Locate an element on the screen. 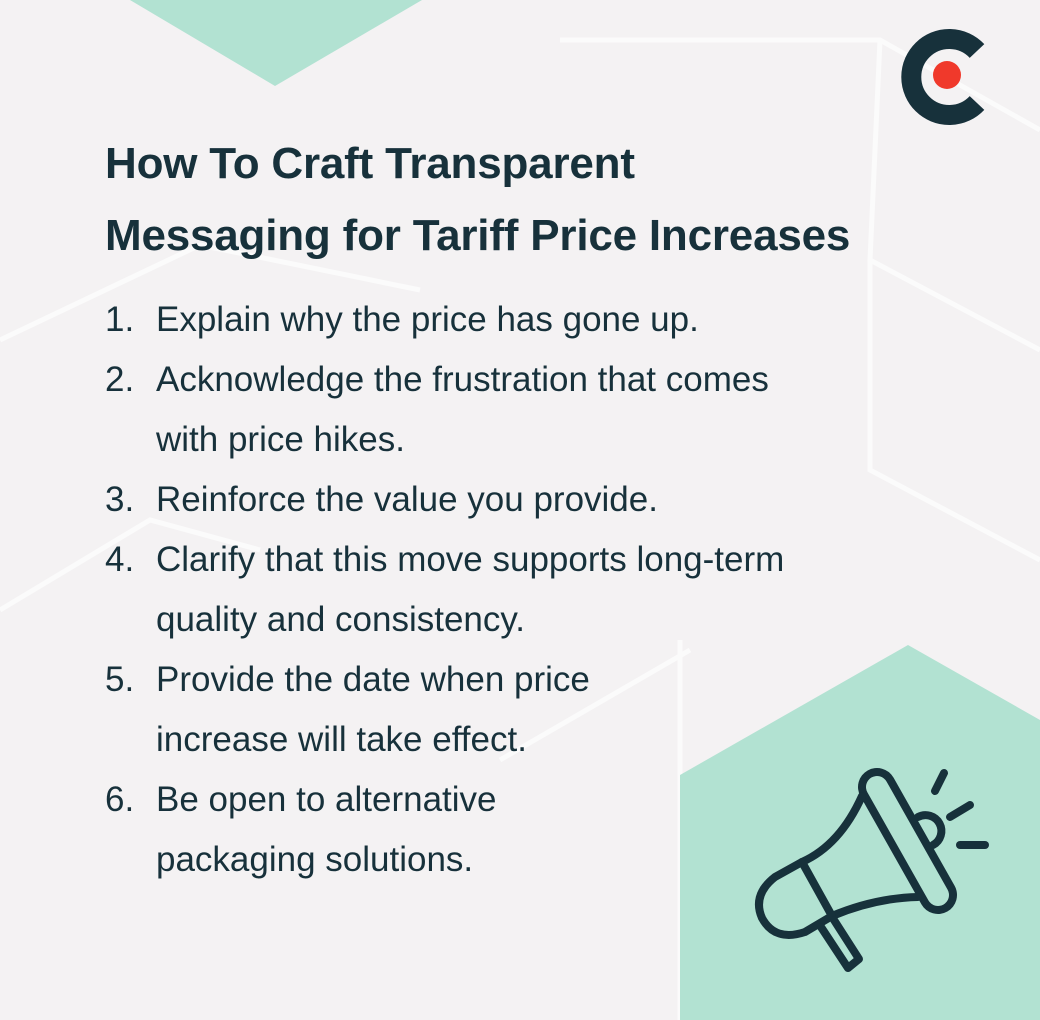 This screenshot has height=1020, width=1040. top-green-triangle is located at coordinates (276, 43).